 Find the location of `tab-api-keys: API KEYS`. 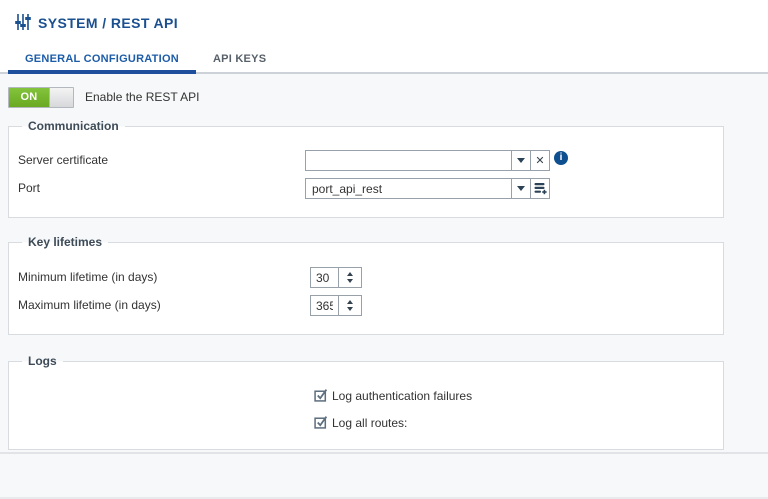

tab-api-keys: API KEYS is located at coordinates (239, 59).